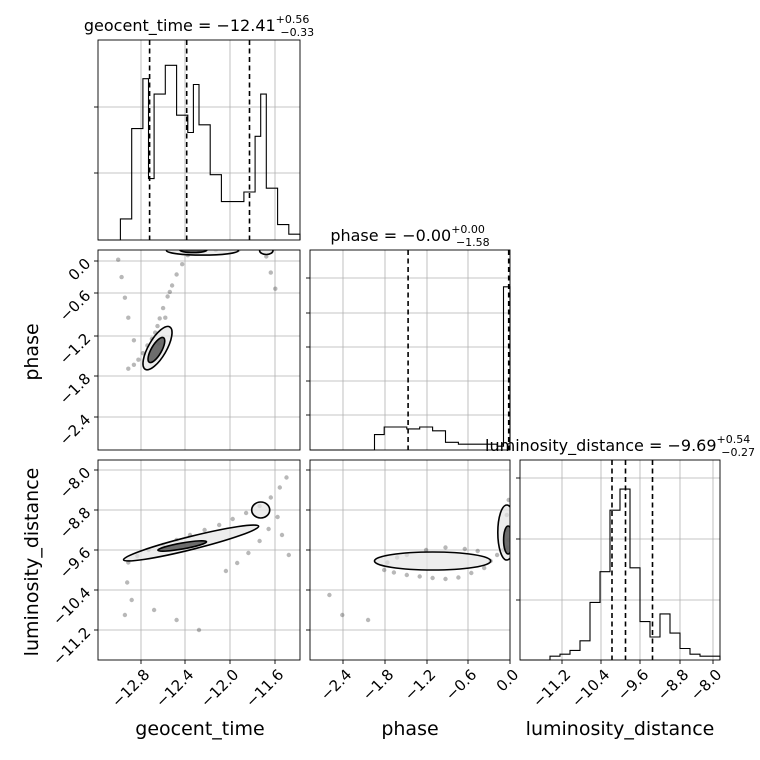  I want to click on grid-phase-vs-luminosity-distance, so click(410, 560).